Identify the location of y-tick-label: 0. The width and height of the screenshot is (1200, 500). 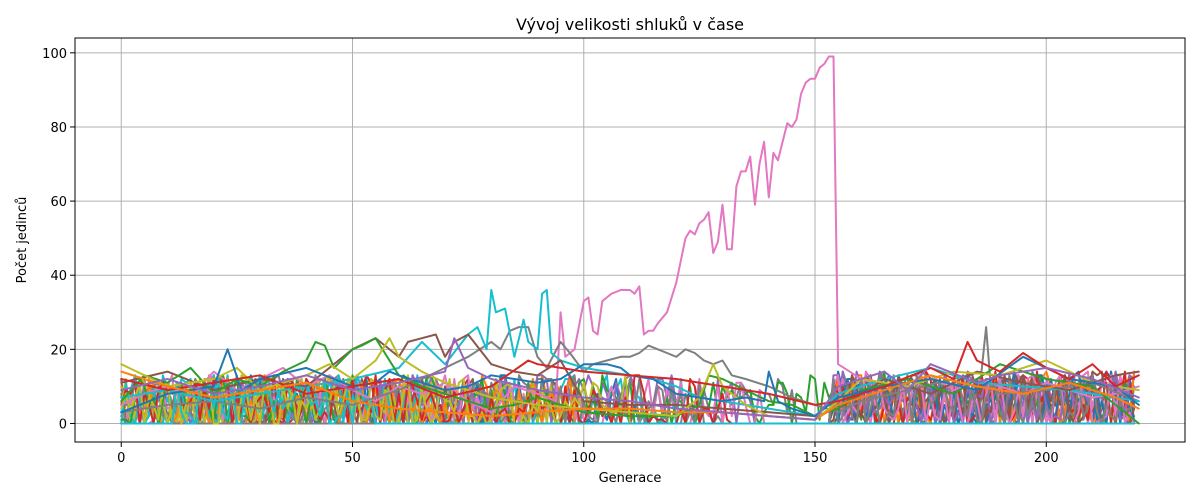
(63, 424).